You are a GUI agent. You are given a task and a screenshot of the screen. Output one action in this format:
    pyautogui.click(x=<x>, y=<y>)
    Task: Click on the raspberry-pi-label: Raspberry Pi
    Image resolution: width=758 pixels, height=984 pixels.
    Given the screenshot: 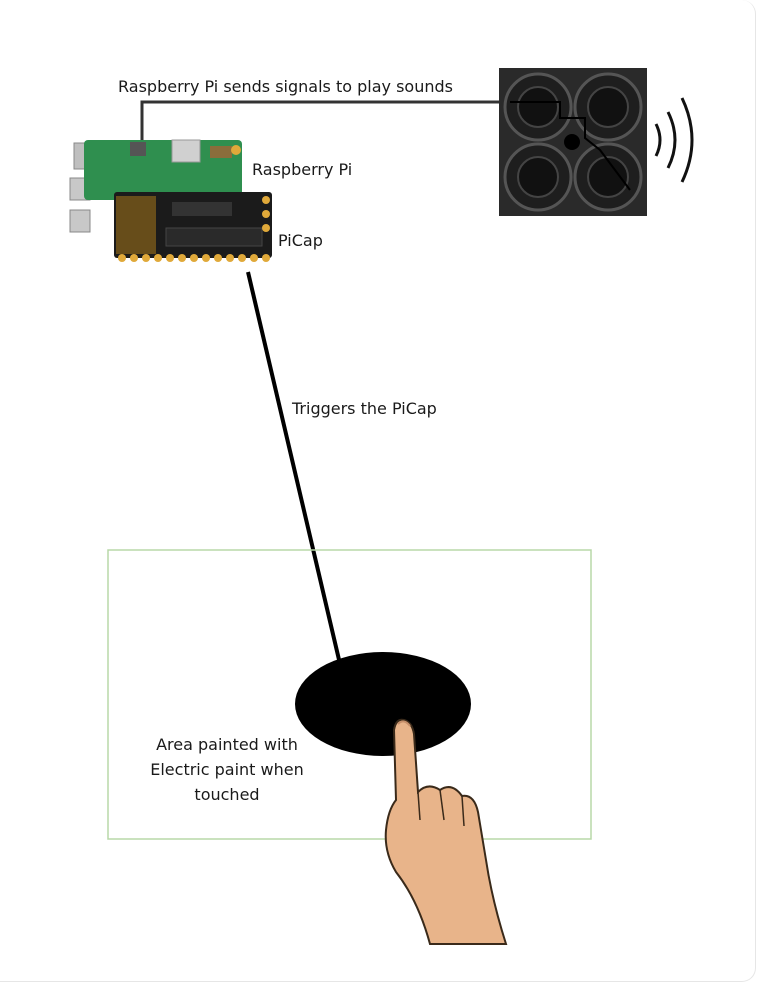 What is the action you would take?
    pyautogui.click(x=302, y=169)
    